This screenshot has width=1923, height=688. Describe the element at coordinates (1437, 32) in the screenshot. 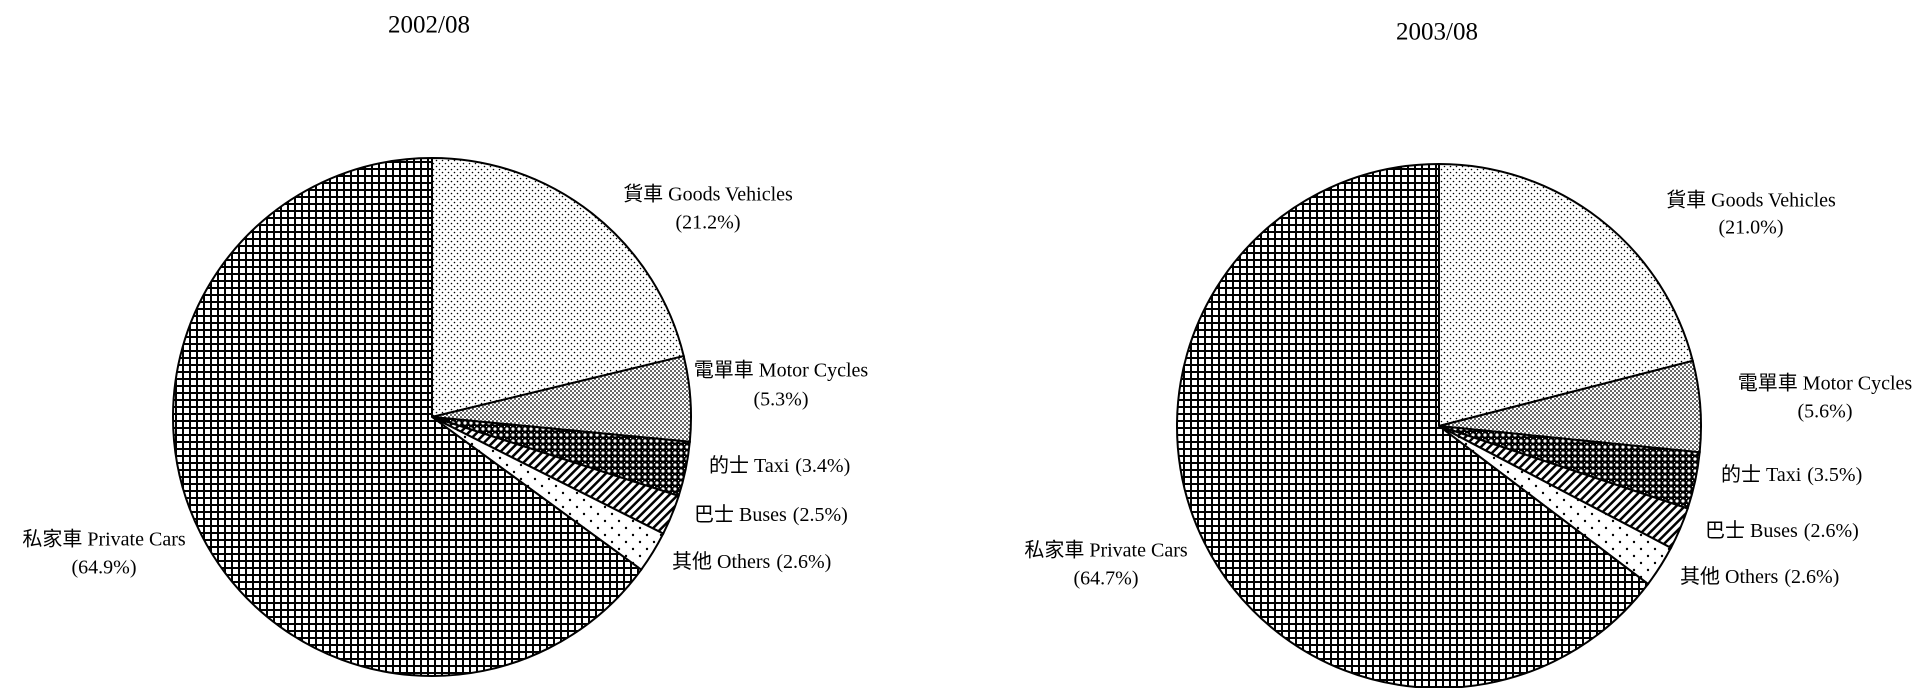

I see `chart-title: 2003/08` at that location.